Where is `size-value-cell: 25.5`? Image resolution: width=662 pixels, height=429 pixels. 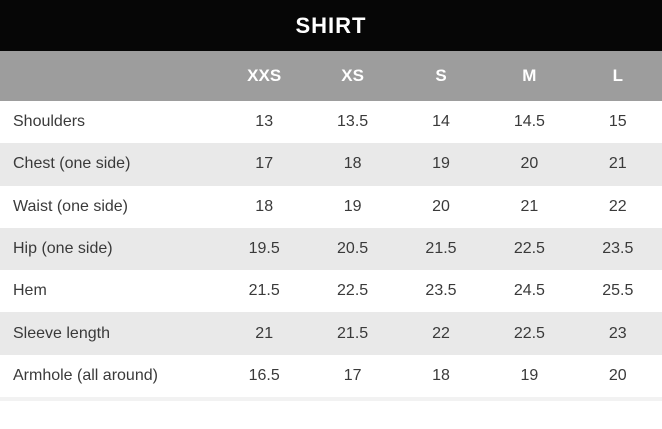
size-value-cell: 25.5 is located at coordinates (618, 291).